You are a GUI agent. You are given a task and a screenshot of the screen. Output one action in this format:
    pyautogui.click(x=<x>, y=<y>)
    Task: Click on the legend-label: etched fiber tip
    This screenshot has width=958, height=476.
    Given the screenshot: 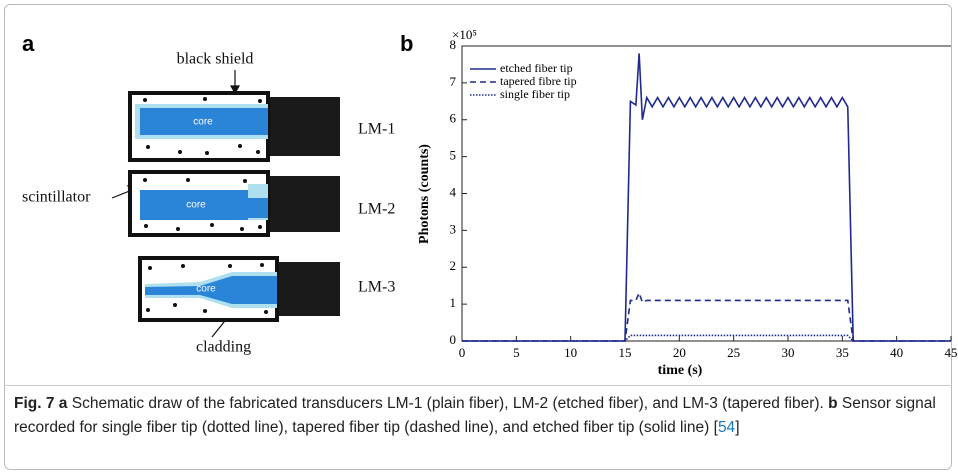 What is the action you would take?
    pyautogui.click(x=536, y=68)
    